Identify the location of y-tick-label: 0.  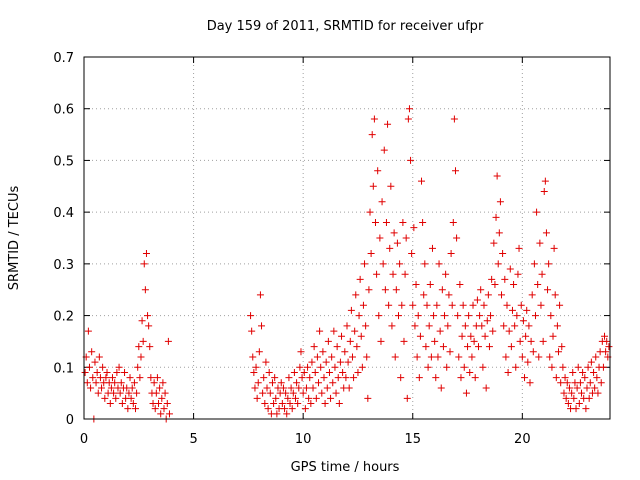
(70, 420).